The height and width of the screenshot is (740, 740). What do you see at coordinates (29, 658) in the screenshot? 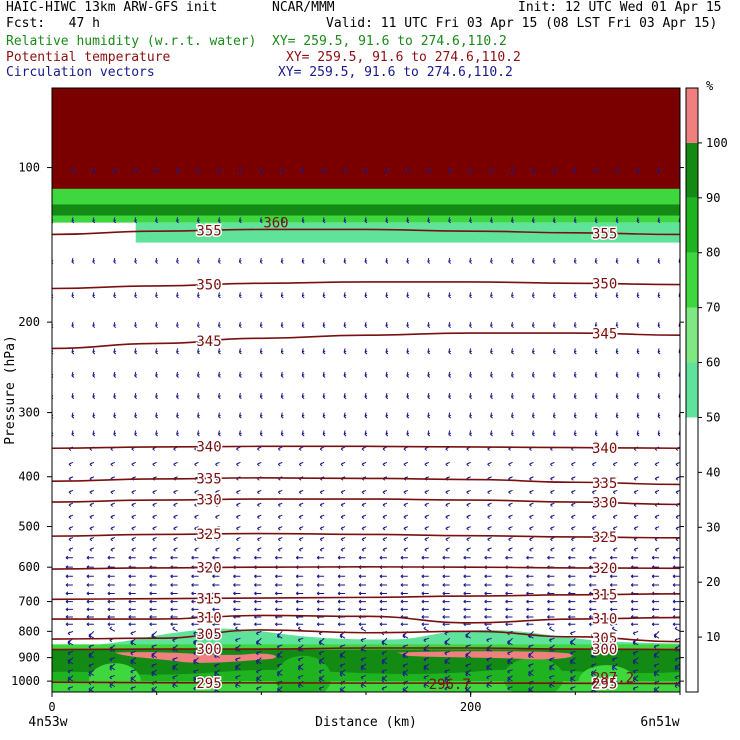
I see `y-tick-label: 900` at bounding box center [29, 658].